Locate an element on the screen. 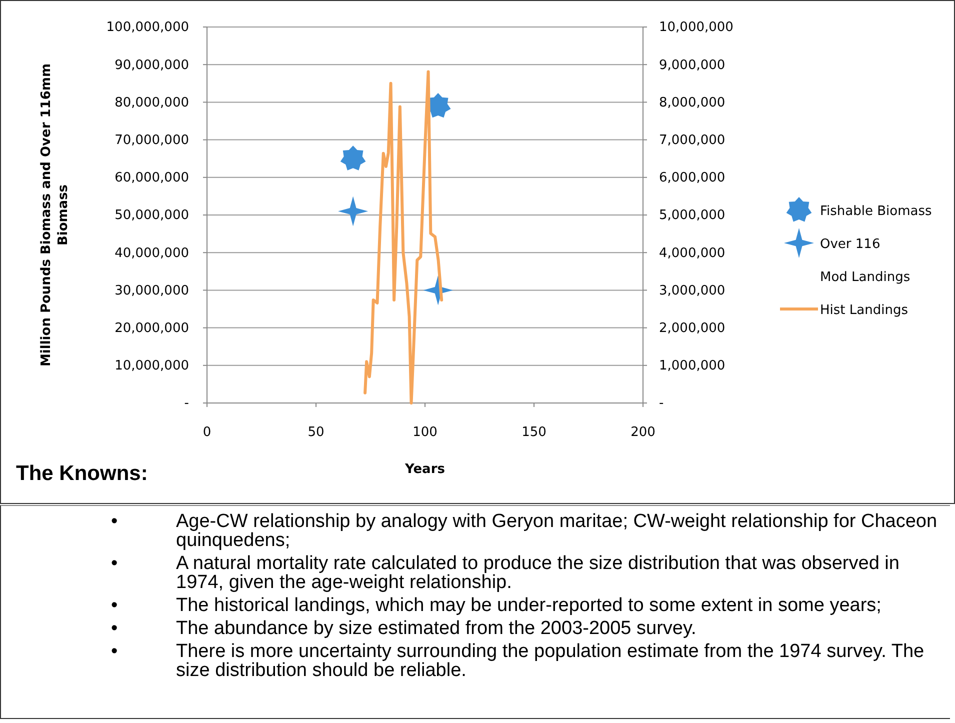 The width and height of the screenshot is (955, 723). y-tick-label: 60,000,000 is located at coordinates (151, 178).